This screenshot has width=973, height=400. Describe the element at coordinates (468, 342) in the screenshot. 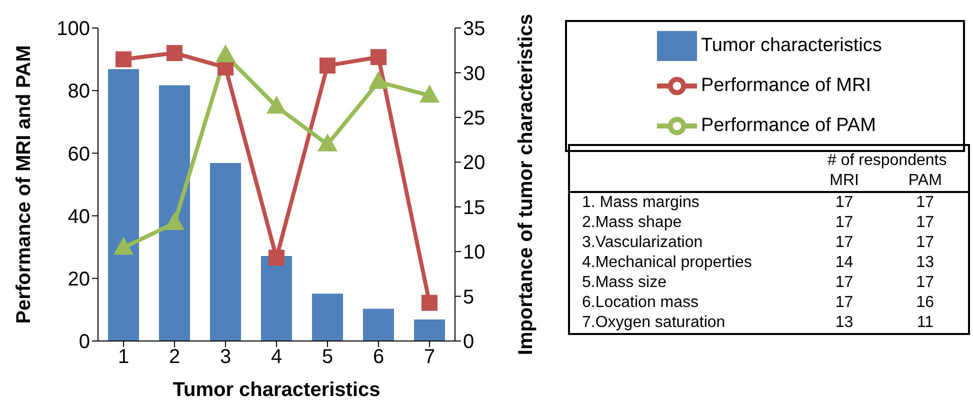

I see `y2-tick-label: 0` at that location.